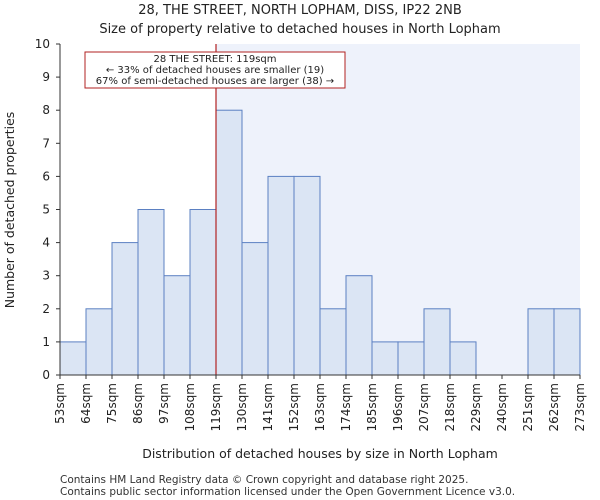 The width and height of the screenshot is (600, 500). I want to click on x-tick-label: 163sqm, so click(320, 407).